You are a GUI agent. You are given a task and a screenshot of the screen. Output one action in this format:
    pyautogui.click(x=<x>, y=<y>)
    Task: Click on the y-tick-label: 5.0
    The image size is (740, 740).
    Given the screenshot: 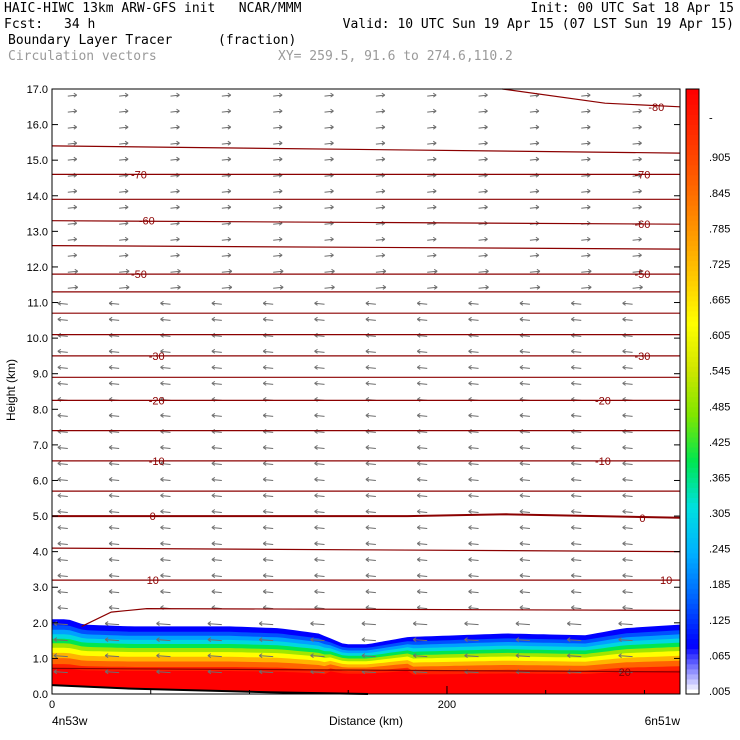 What is the action you would take?
    pyautogui.click(x=40, y=517)
    